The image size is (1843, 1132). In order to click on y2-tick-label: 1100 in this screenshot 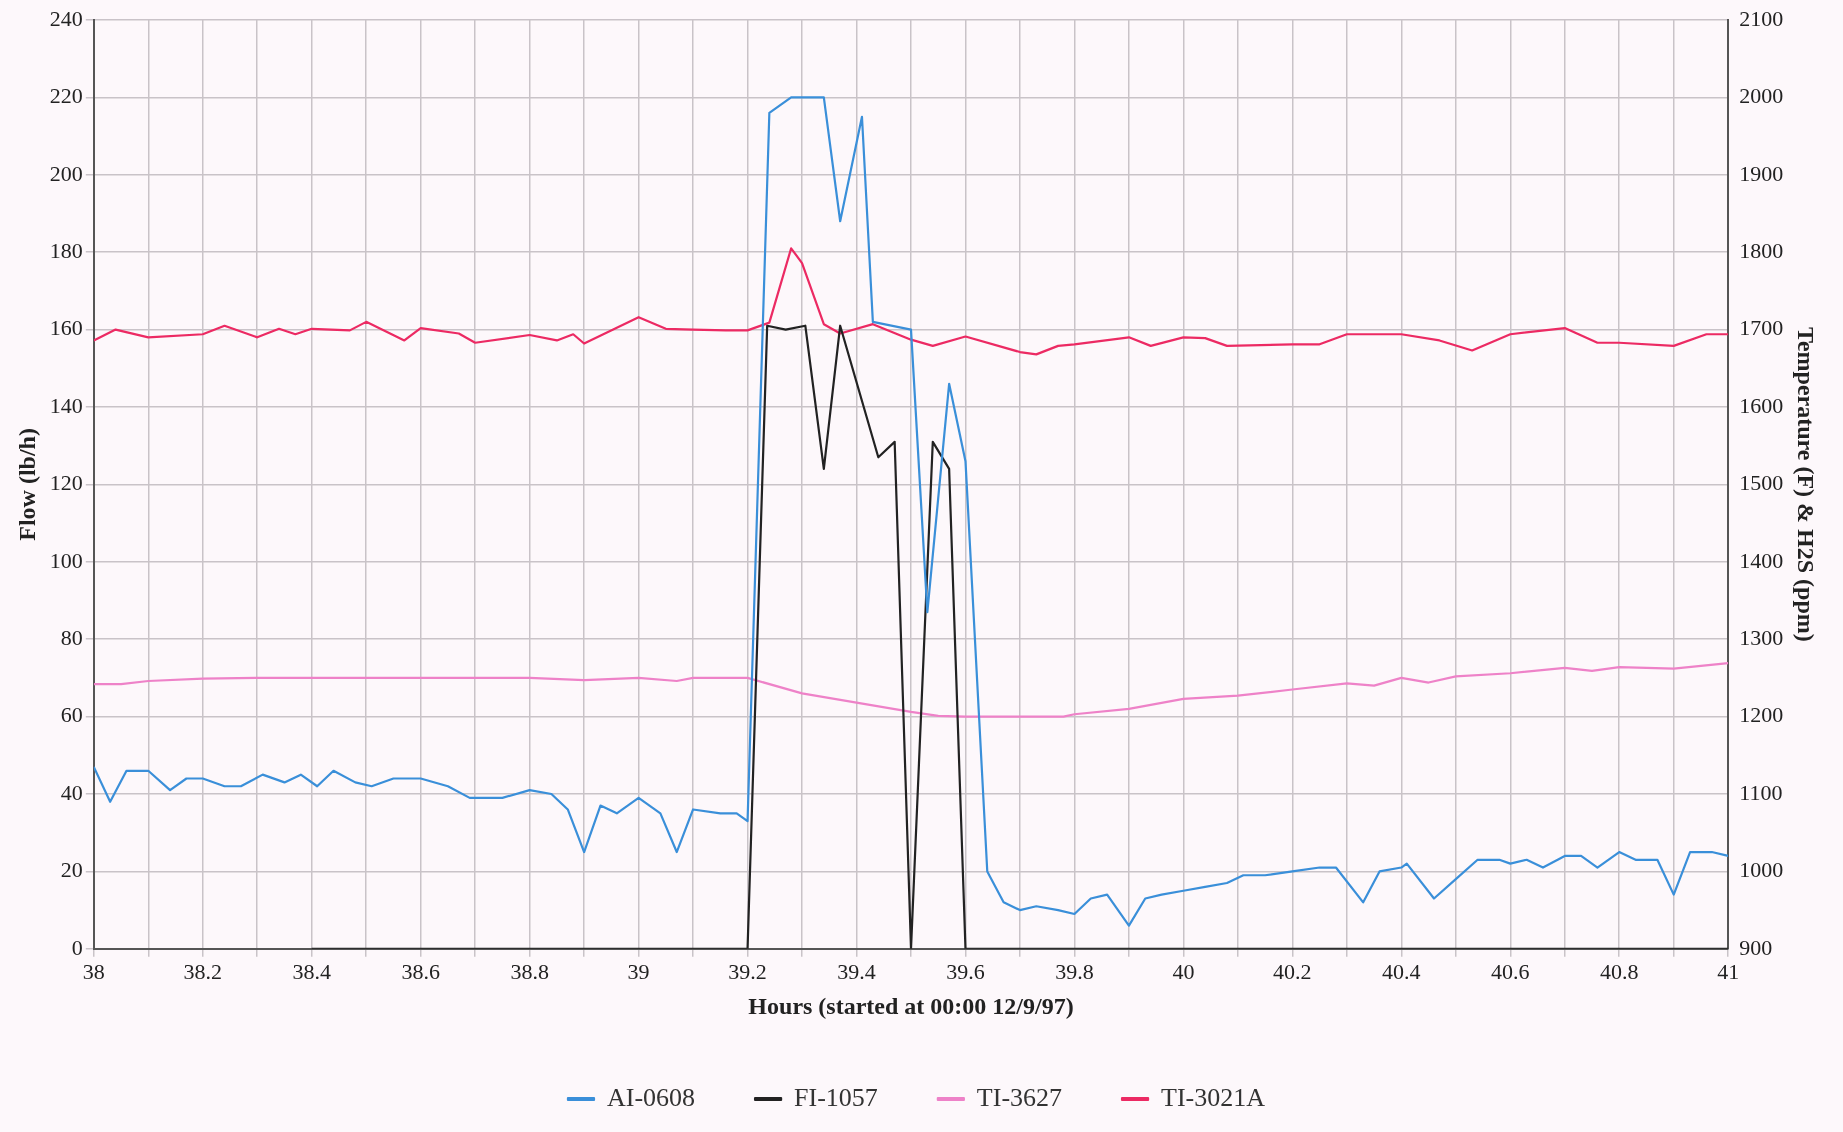, I will do `click(1761, 792)`.